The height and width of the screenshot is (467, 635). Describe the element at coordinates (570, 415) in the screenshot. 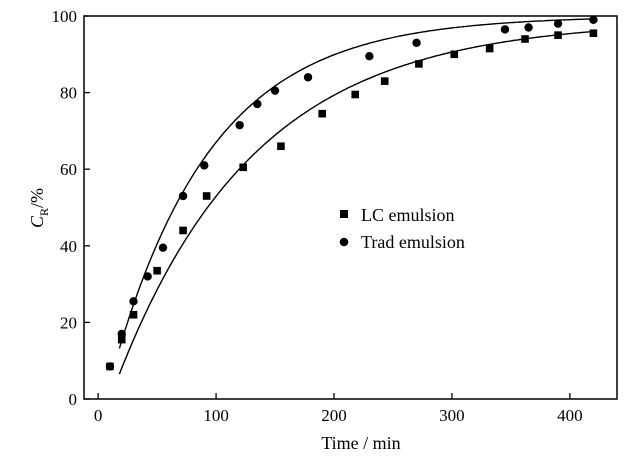

I see `x-tick-label: 400` at that location.